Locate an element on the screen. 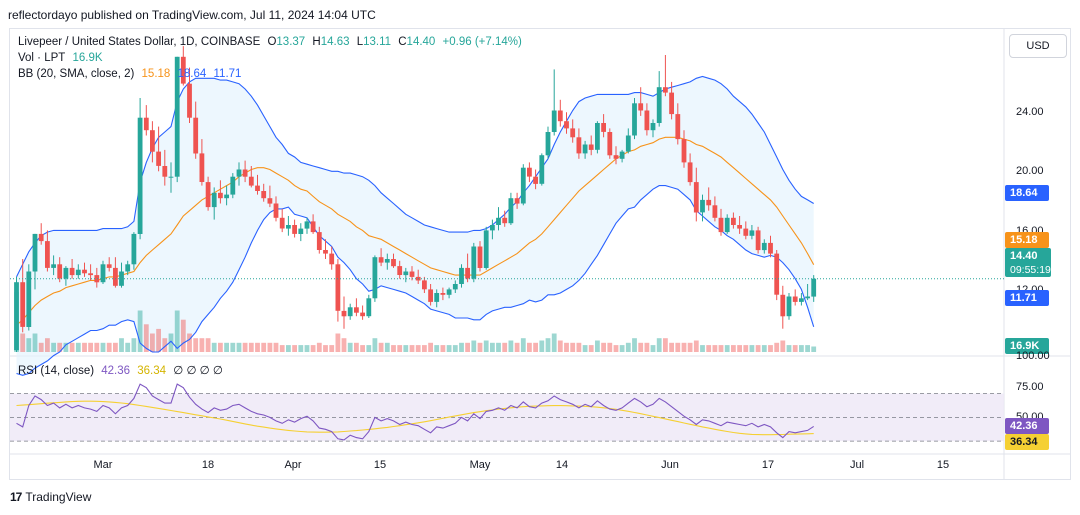 This screenshot has width=1080, height=515. rsi-ma-line is located at coordinates (415, 418).